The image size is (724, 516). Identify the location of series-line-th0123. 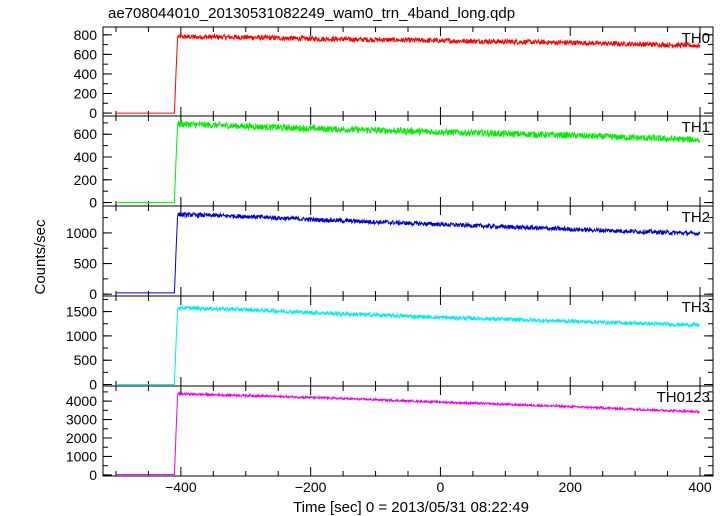
(408, 432).